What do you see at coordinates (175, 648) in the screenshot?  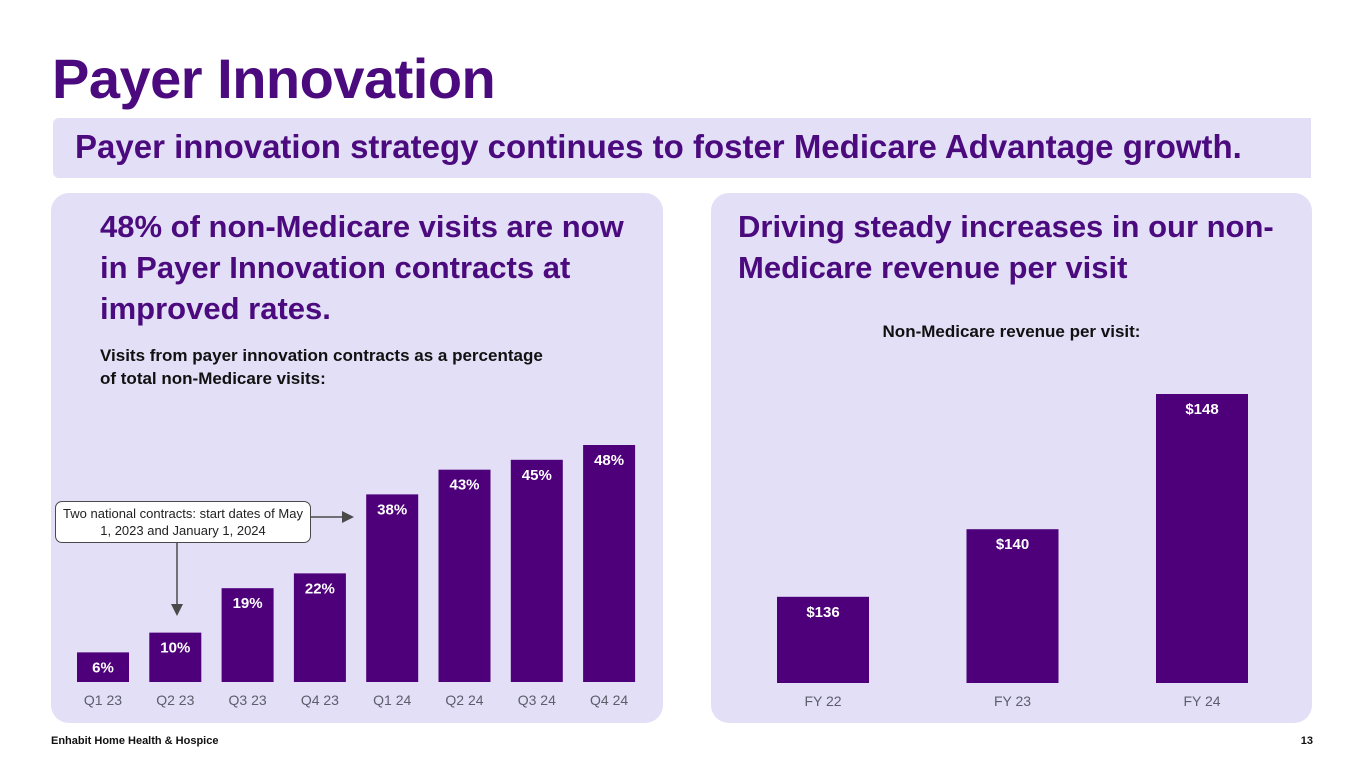 I see `bar-data-label: 10%` at bounding box center [175, 648].